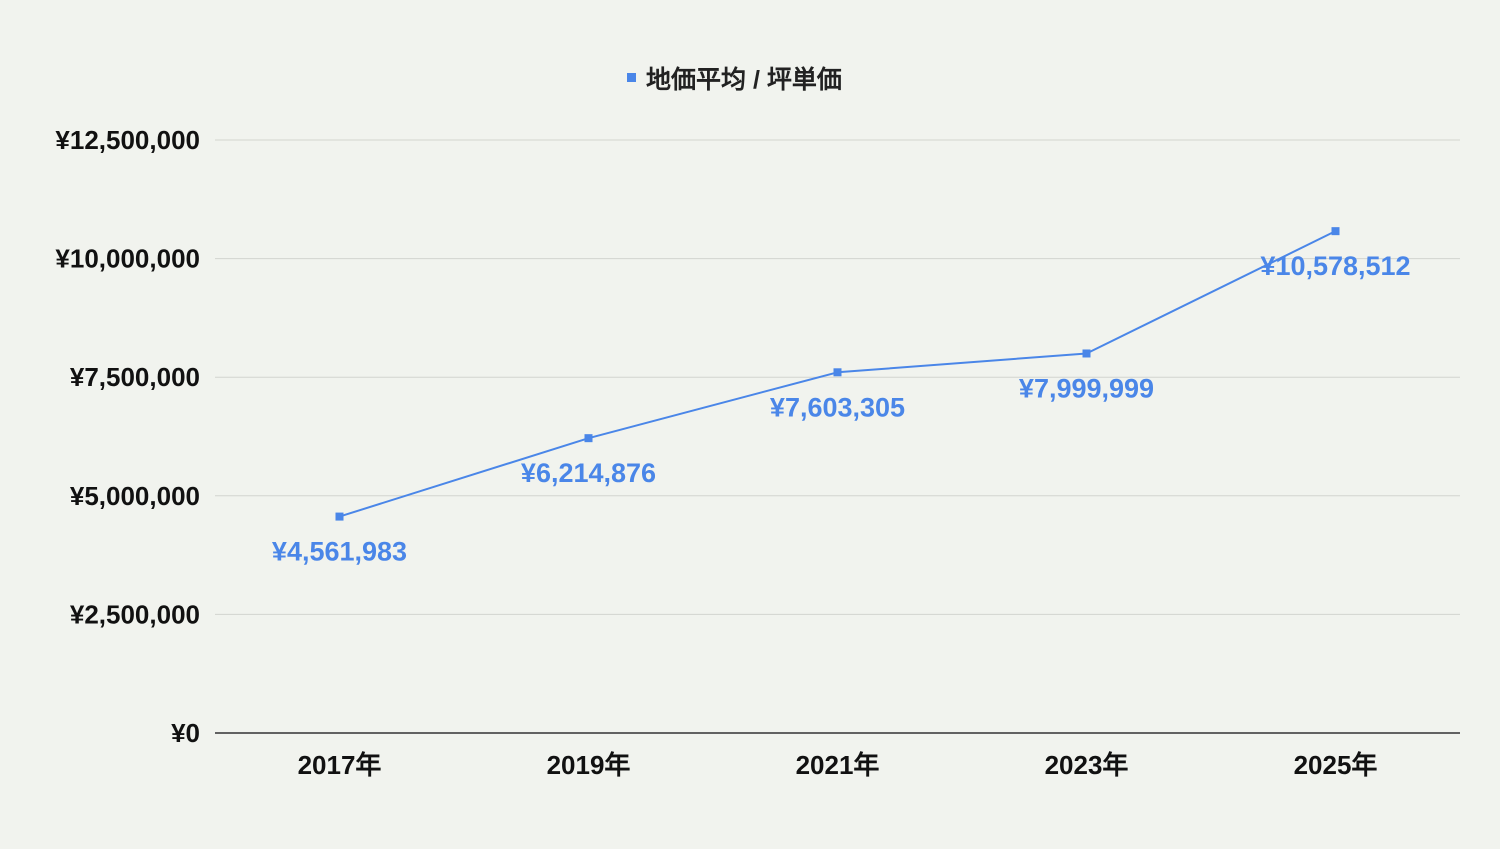  What do you see at coordinates (185, 733) in the screenshot?
I see `y-tick-label: ¥0` at bounding box center [185, 733].